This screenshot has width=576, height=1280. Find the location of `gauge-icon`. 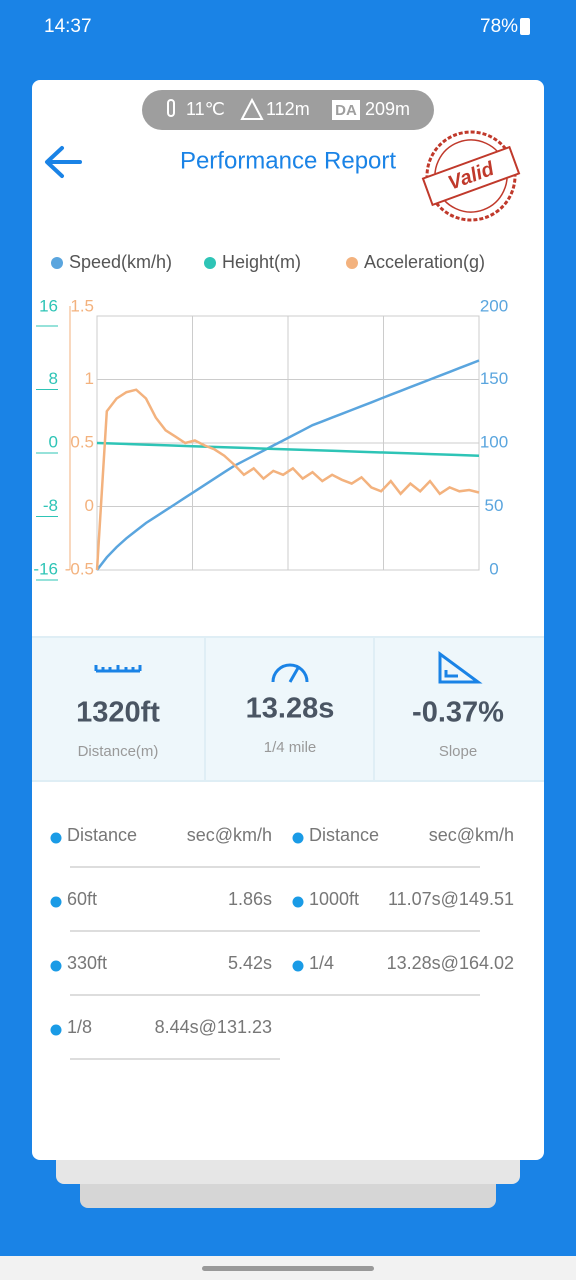

gauge-icon is located at coordinates (290, 673).